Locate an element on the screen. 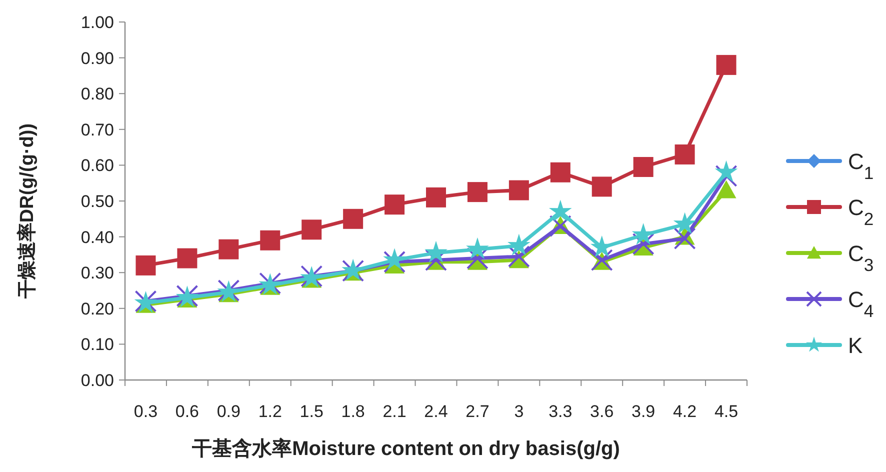 The width and height of the screenshot is (886, 472). x-tick-label: 1.8 is located at coordinates (353, 411).